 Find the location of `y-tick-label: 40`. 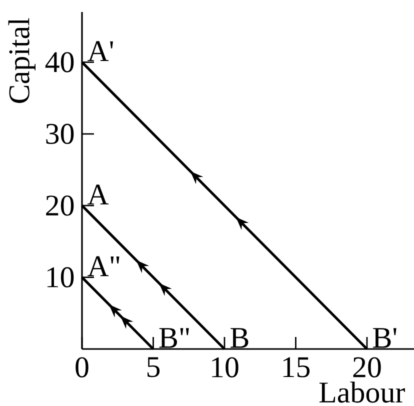

y-tick-label: 40 is located at coordinates (59, 62).